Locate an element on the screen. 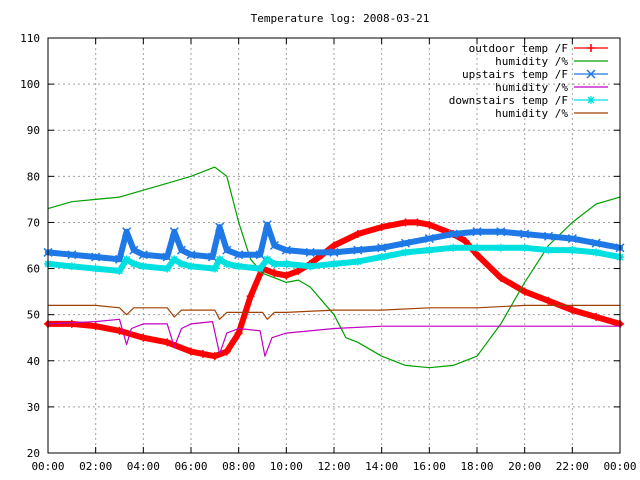 The width and height of the screenshot is (640, 480). y-tick-label: 30 is located at coordinates (33, 407).